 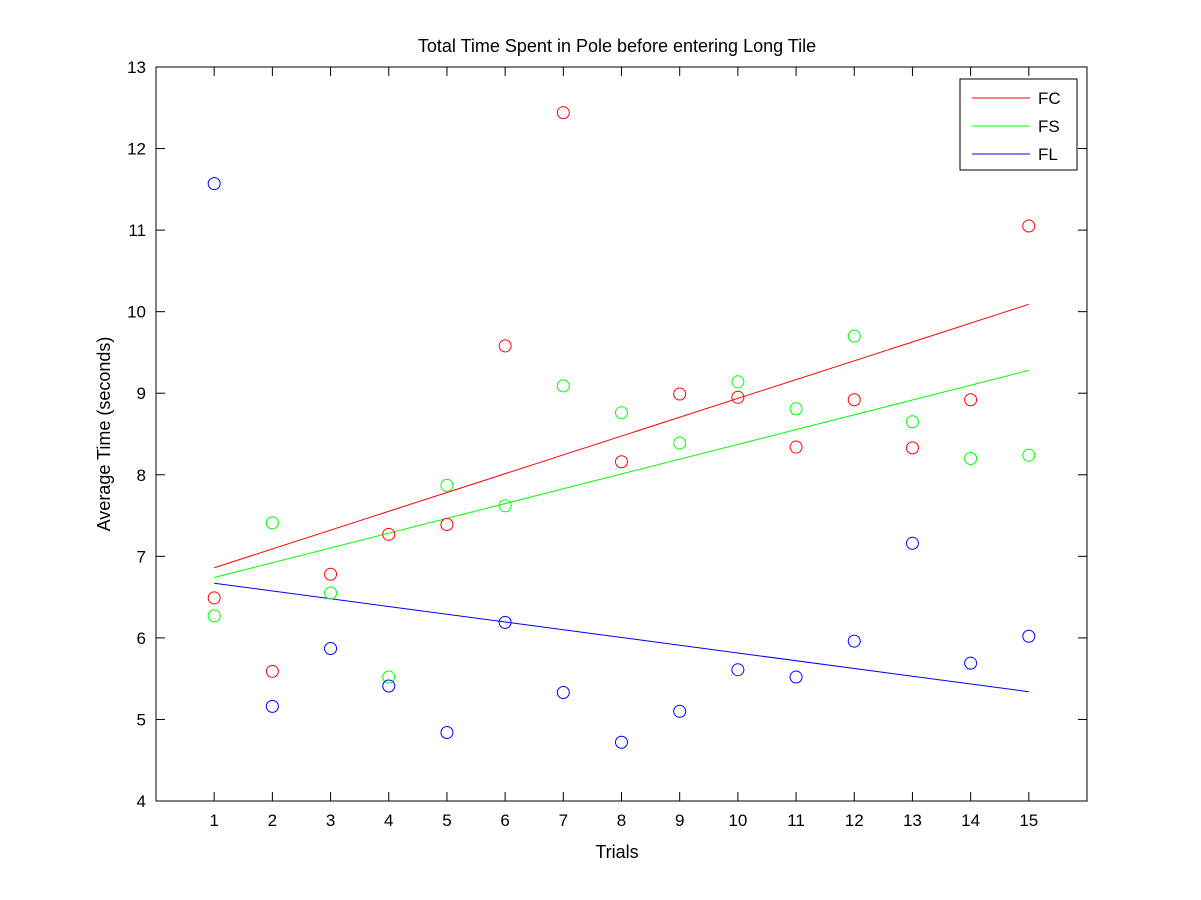 What do you see at coordinates (272, 820) in the screenshot?
I see `x-tick-label: 2` at bounding box center [272, 820].